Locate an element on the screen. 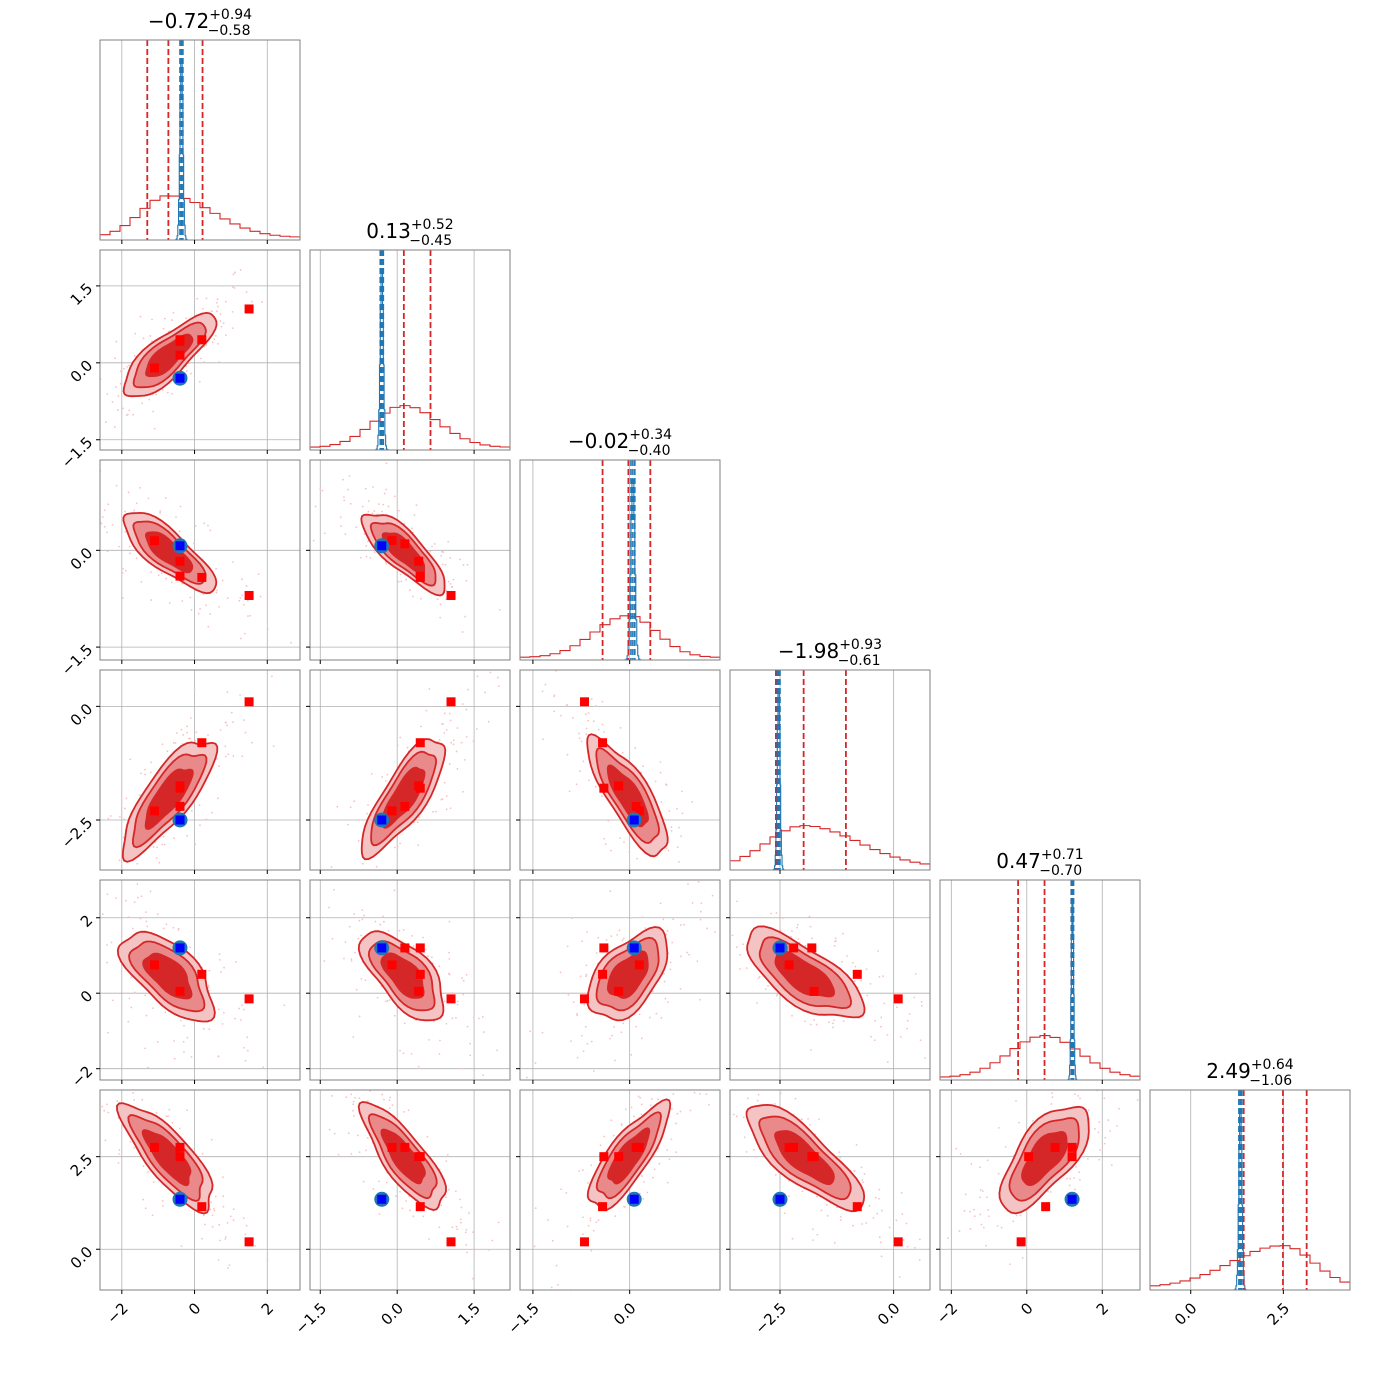 This screenshot has height=1390, width=1390. title-minus: −0.58 is located at coordinates (229, 31).